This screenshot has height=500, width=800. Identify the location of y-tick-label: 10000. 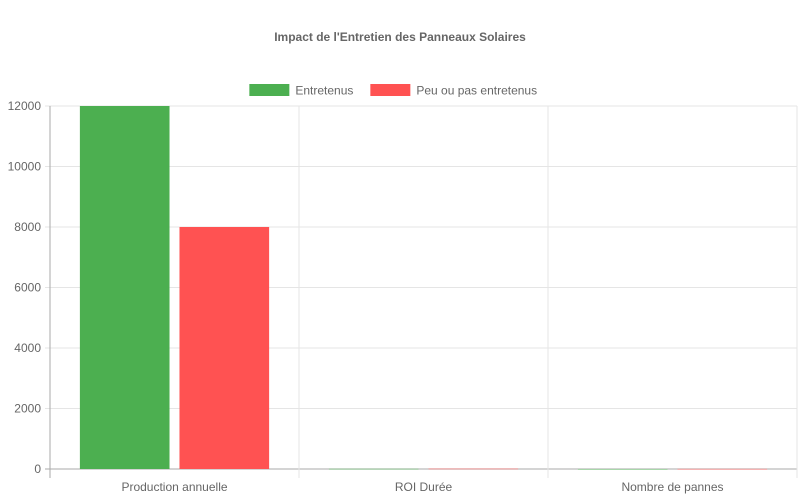
(25, 167).